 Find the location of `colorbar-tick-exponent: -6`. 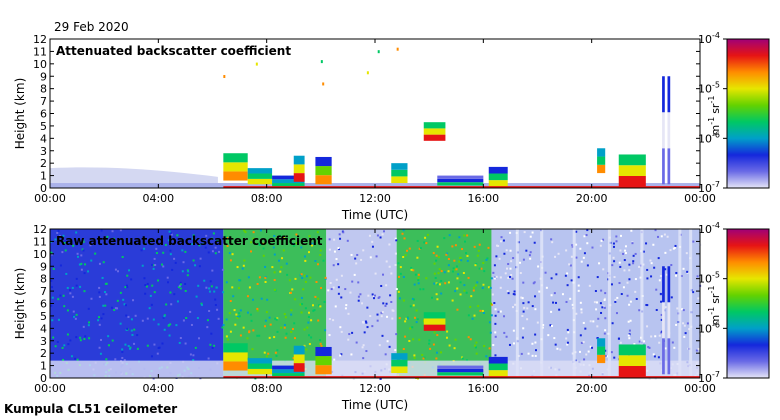

colorbar-tick-exponent: -6 is located at coordinates (716, 324).